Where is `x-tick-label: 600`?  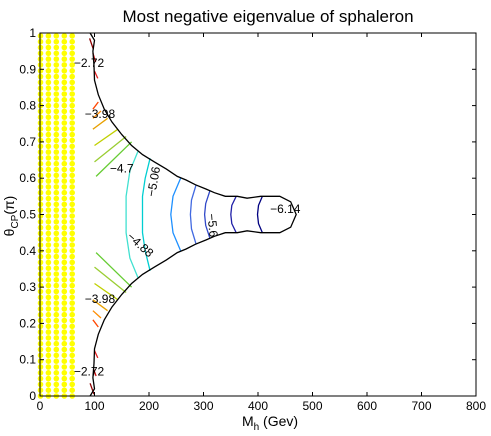 x-tick-label: 600 is located at coordinates (367, 406).